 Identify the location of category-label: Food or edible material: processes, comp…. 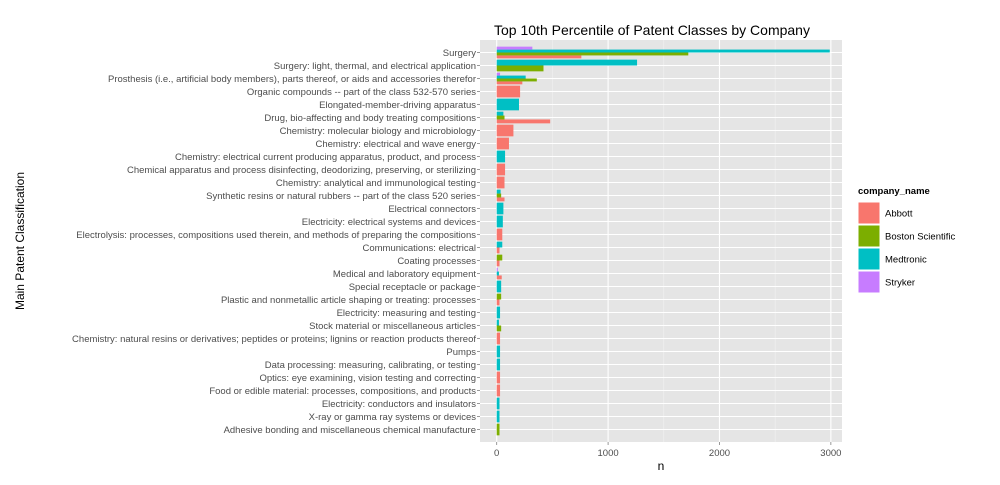
(342, 391).